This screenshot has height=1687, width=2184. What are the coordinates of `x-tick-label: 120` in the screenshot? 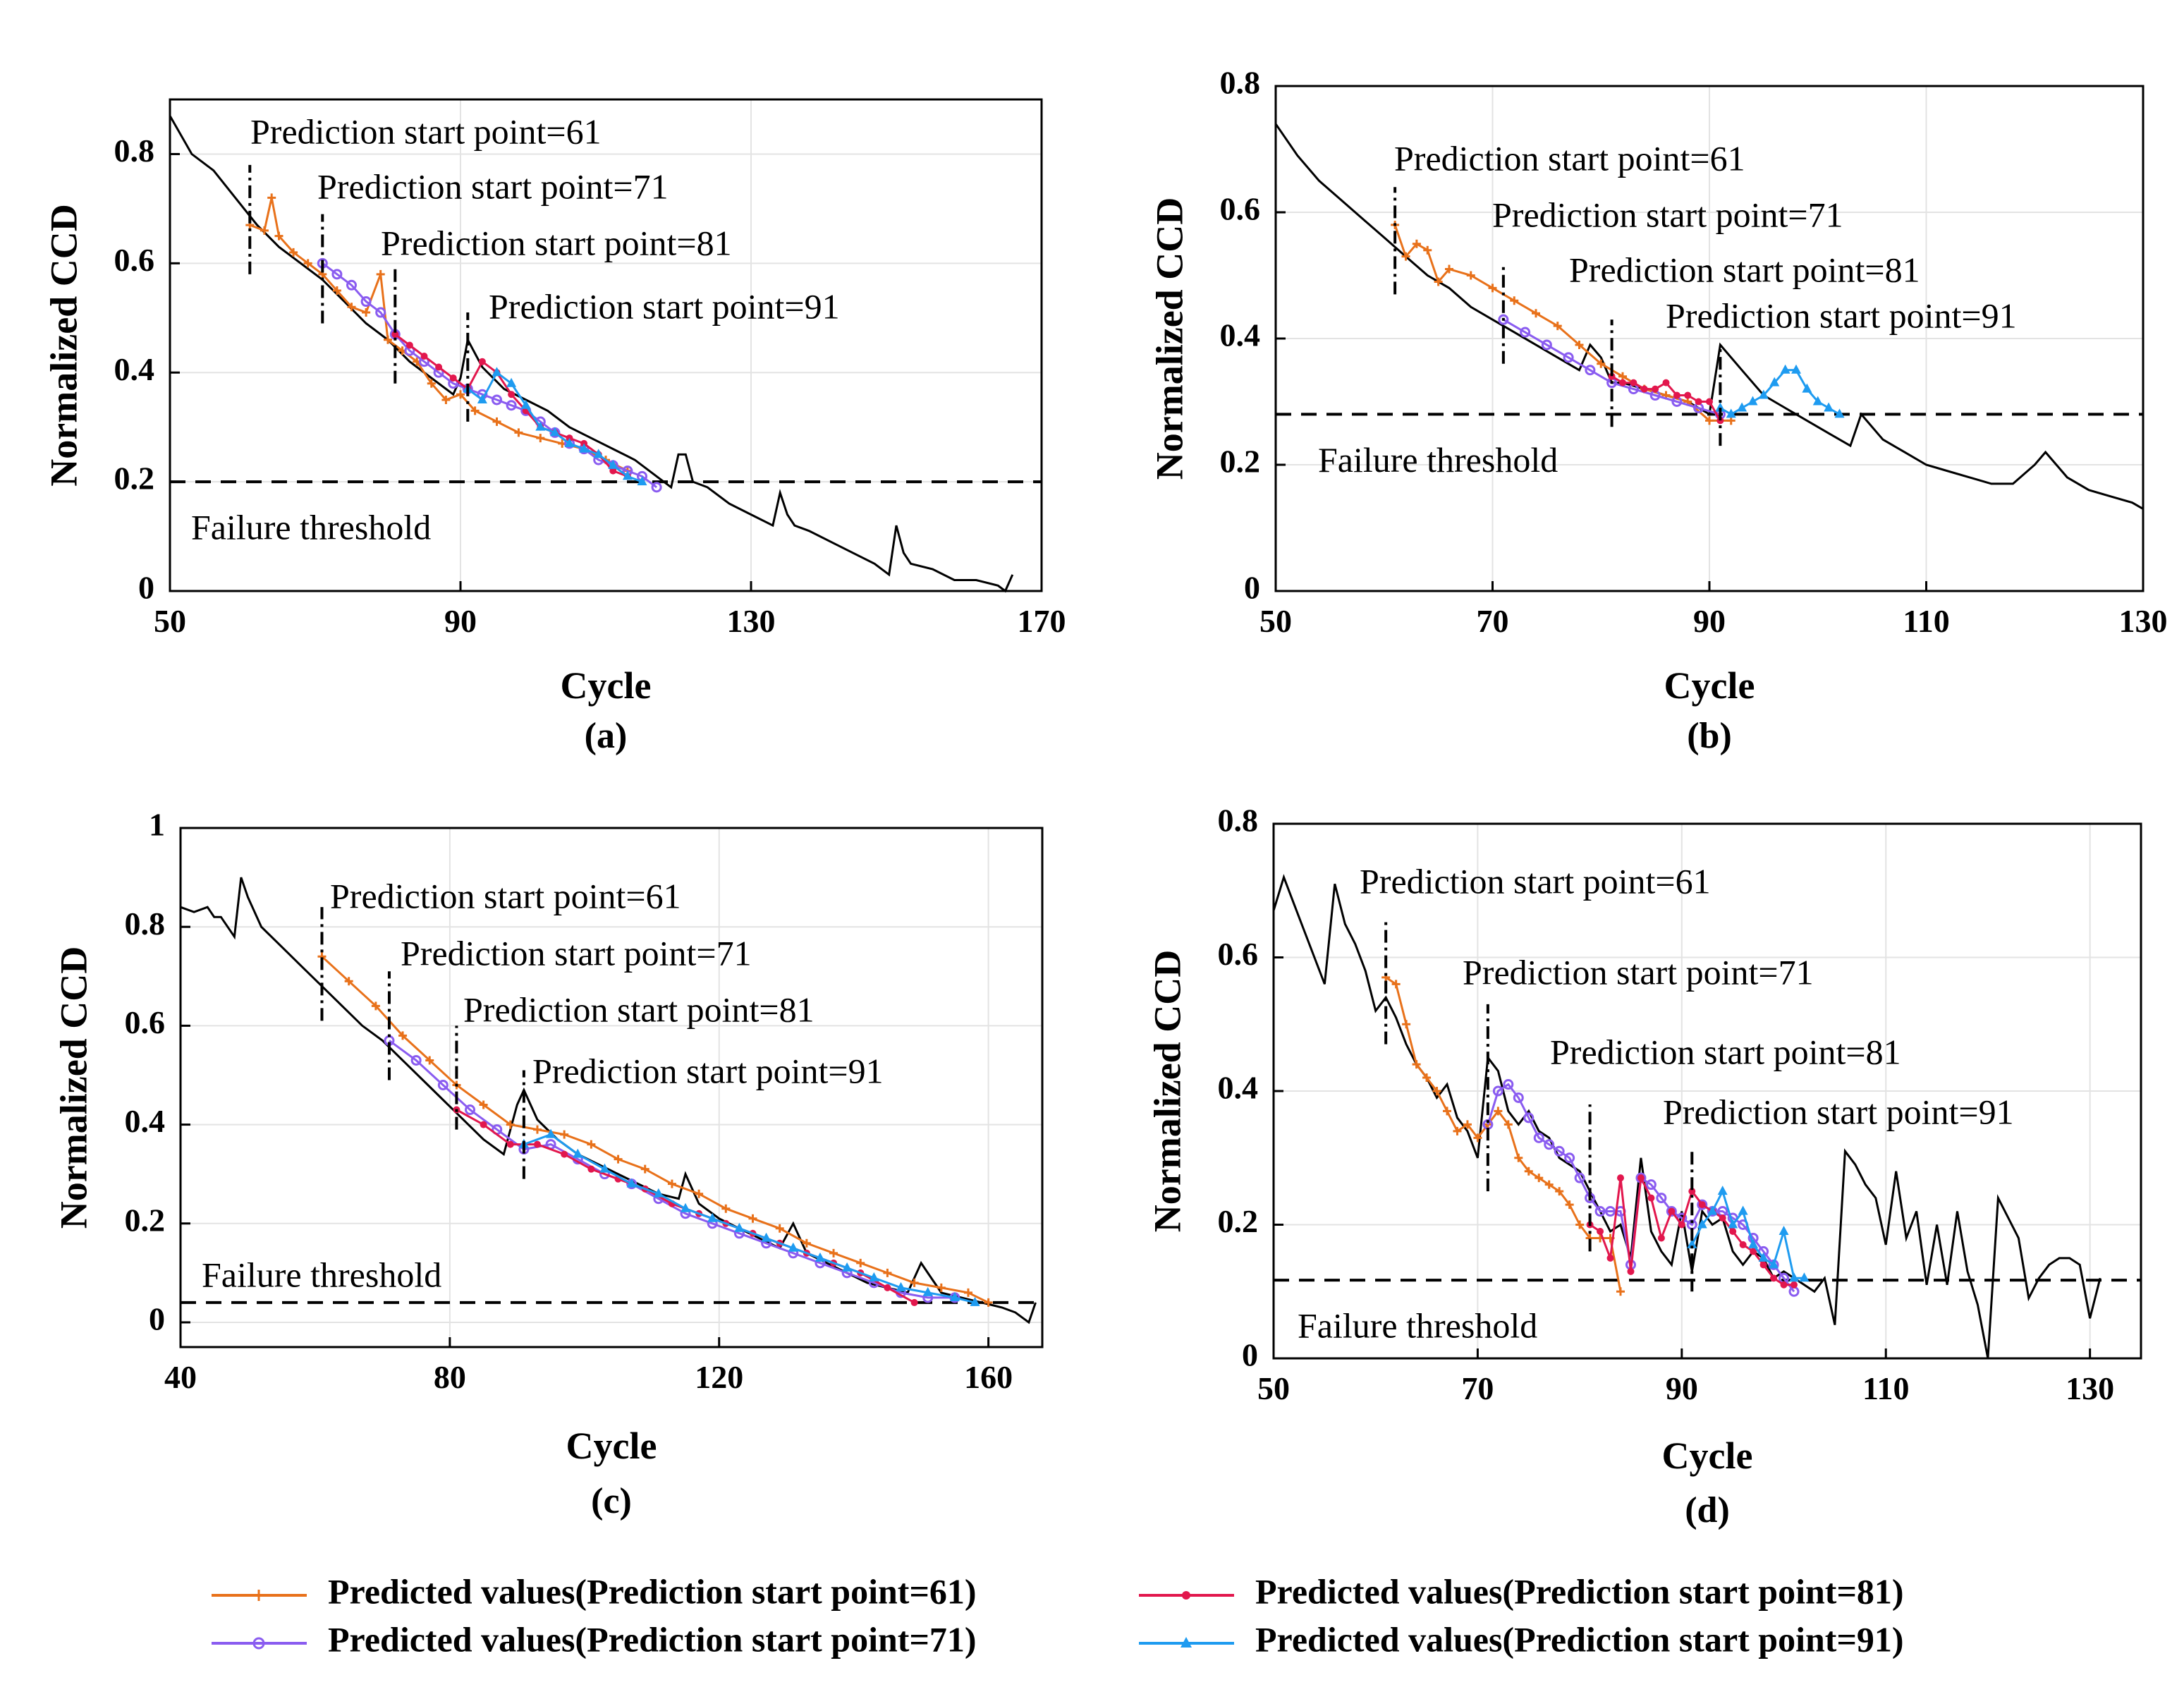 It's located at (719, 1377).